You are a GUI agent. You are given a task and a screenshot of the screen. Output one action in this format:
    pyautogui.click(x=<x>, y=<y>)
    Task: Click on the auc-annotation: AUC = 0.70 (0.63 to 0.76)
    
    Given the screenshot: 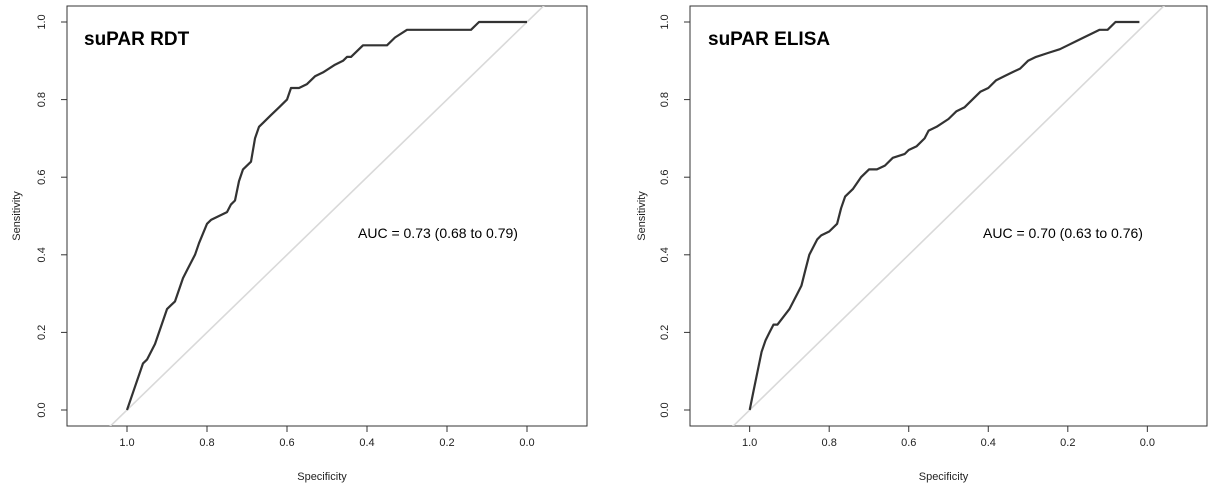 What is the action you would take?
    pyautogui.click(x=1063, y=233)
    